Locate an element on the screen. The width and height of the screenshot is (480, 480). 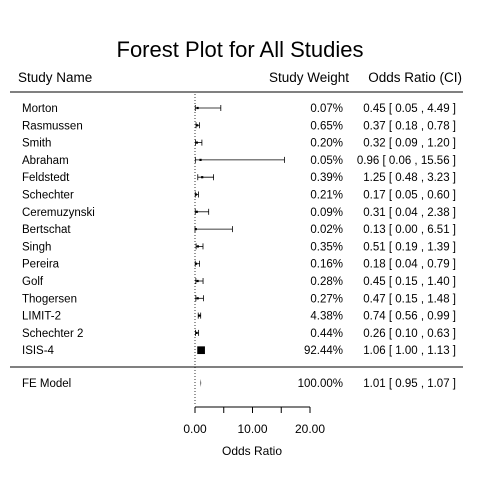
chart-title: Forest Plot for All Studies is located at coordinates (240, 49).